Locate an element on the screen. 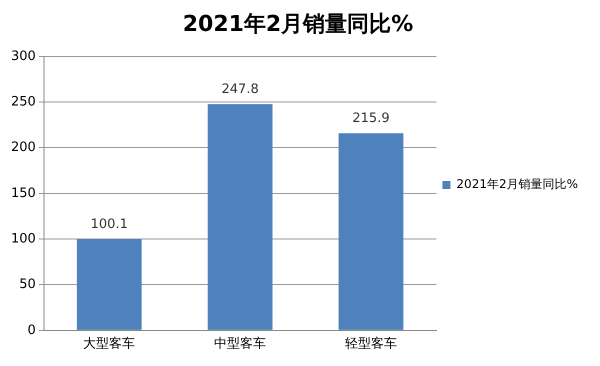 The height and width of the screenshot is (366, 600). y-tick-label: 200 is located at coordinates (23, 148).